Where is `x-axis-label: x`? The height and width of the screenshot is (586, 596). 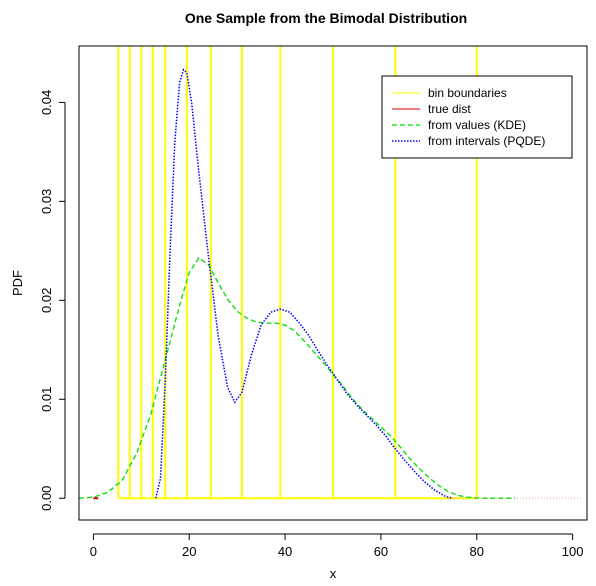
x-axis-label: x is located at coordinates (333, 573).